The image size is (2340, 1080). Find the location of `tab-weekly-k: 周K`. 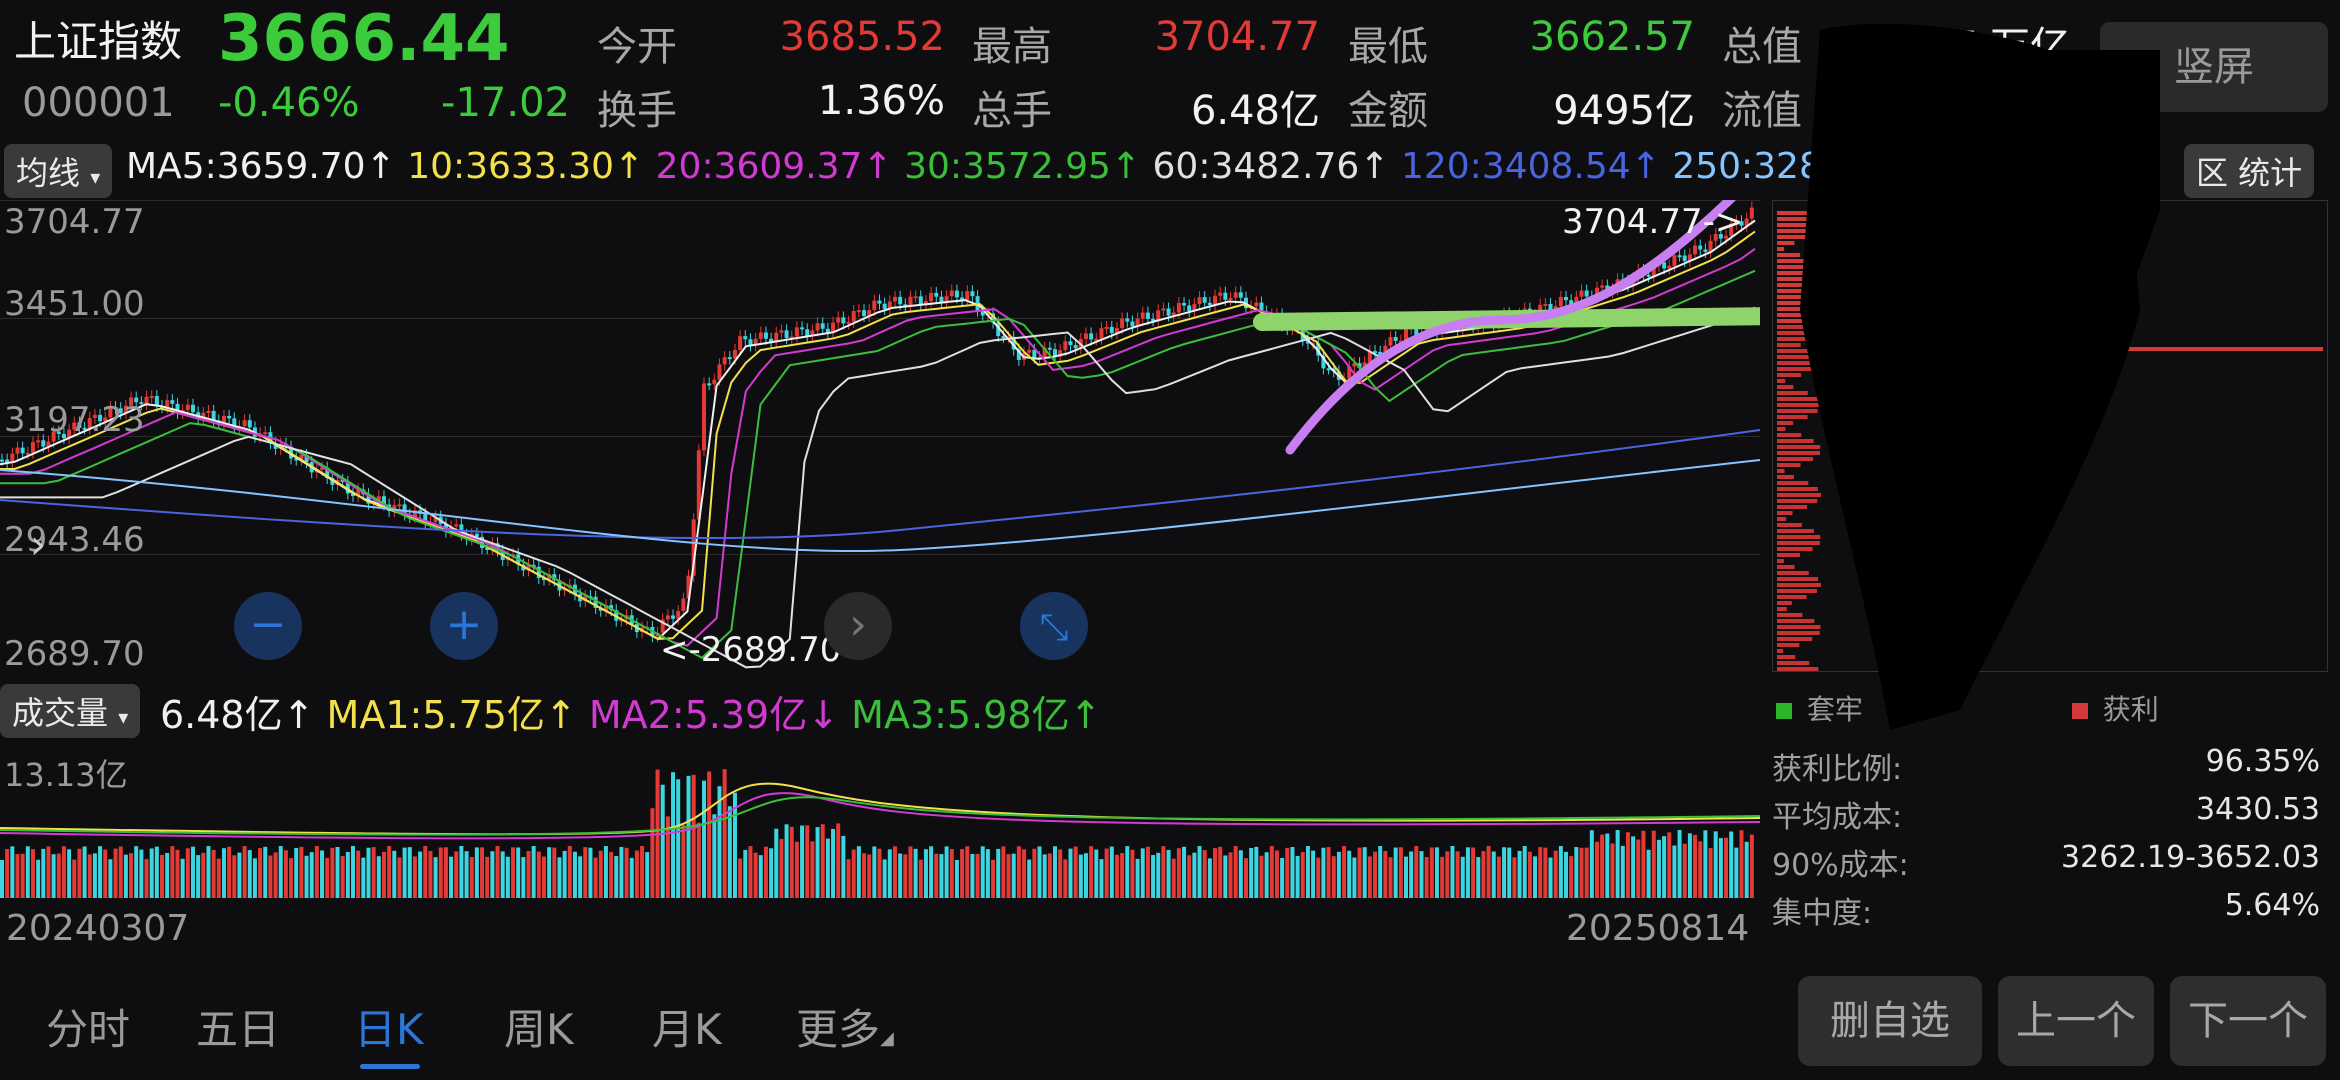

tab-weekly-k: 周K is located at coordinates (539, 1029).